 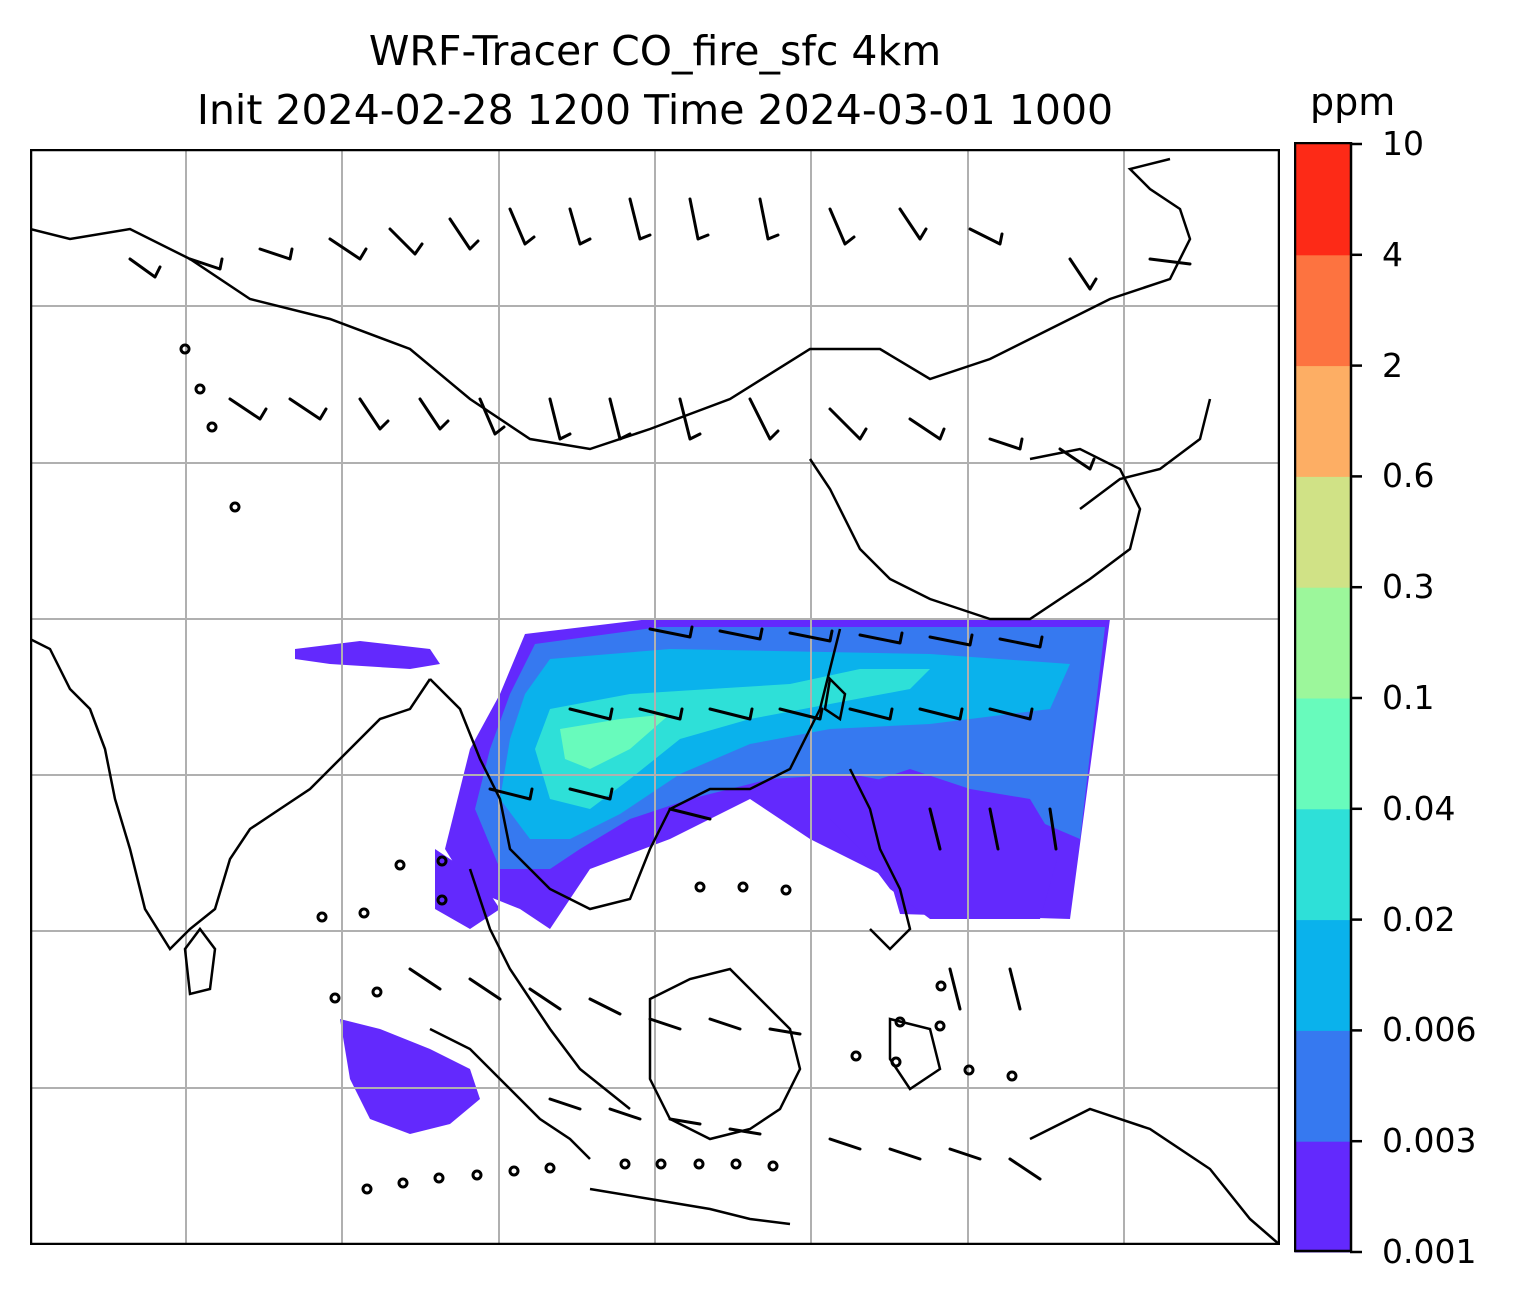 I want to click on coast-indochina, so click(x=635, y=769).